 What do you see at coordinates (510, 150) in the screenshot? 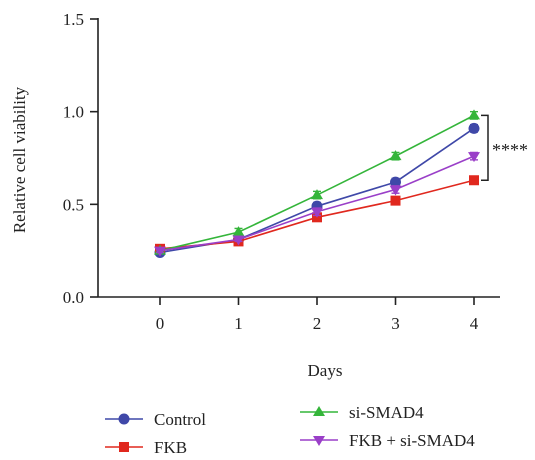
I see `significance-label: ****` at bounding box center [510, 150].